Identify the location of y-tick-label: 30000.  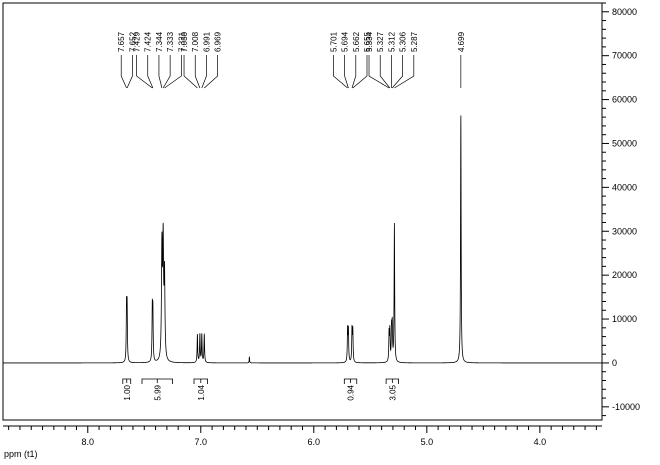
(624, 231).